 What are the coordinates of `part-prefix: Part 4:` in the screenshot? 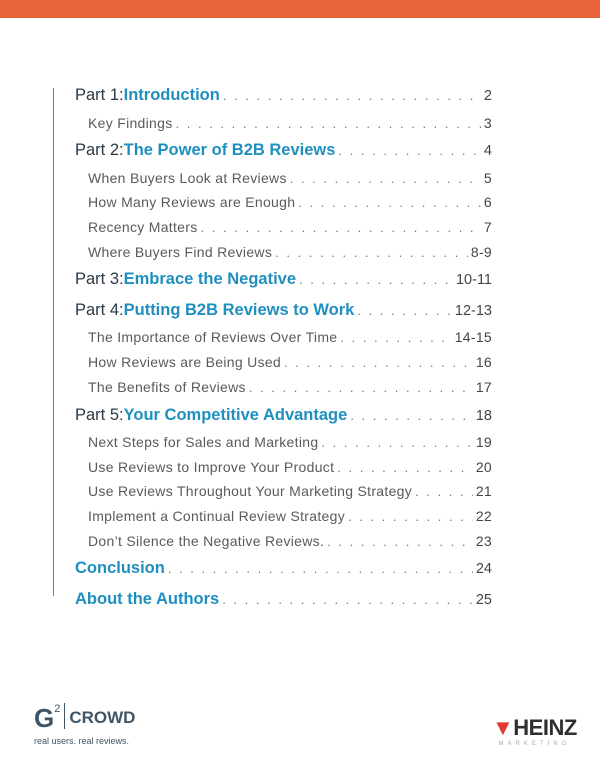 It's located at (99, 309).